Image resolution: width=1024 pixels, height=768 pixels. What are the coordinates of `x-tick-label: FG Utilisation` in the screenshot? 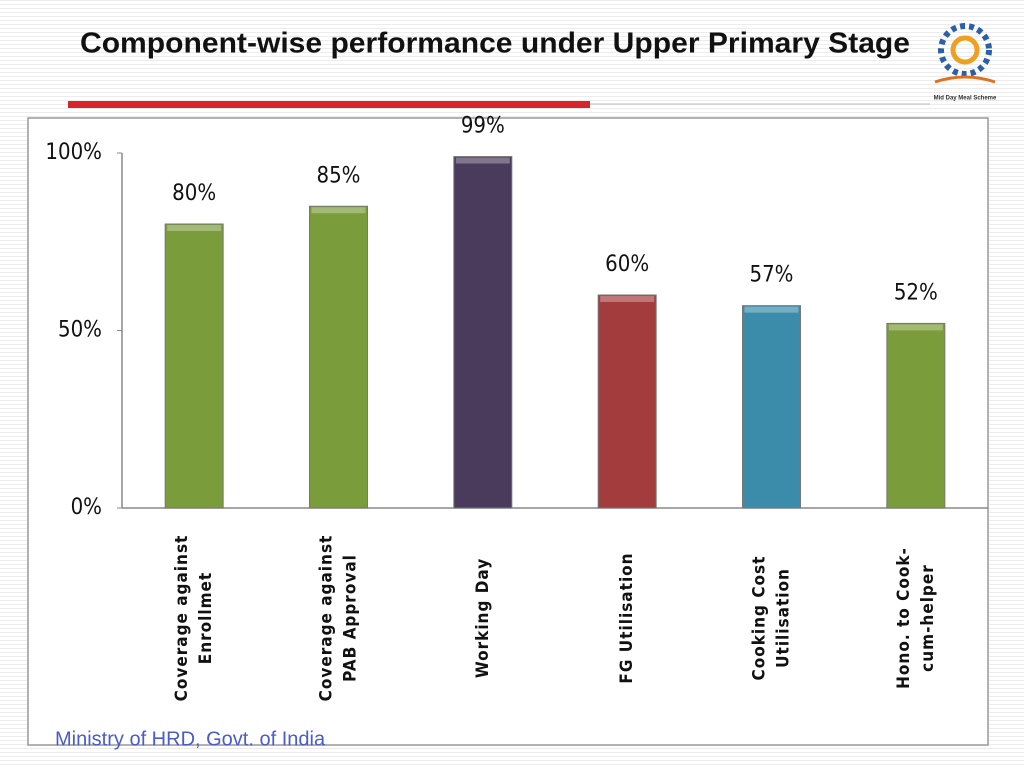 It's located at (627, 617).